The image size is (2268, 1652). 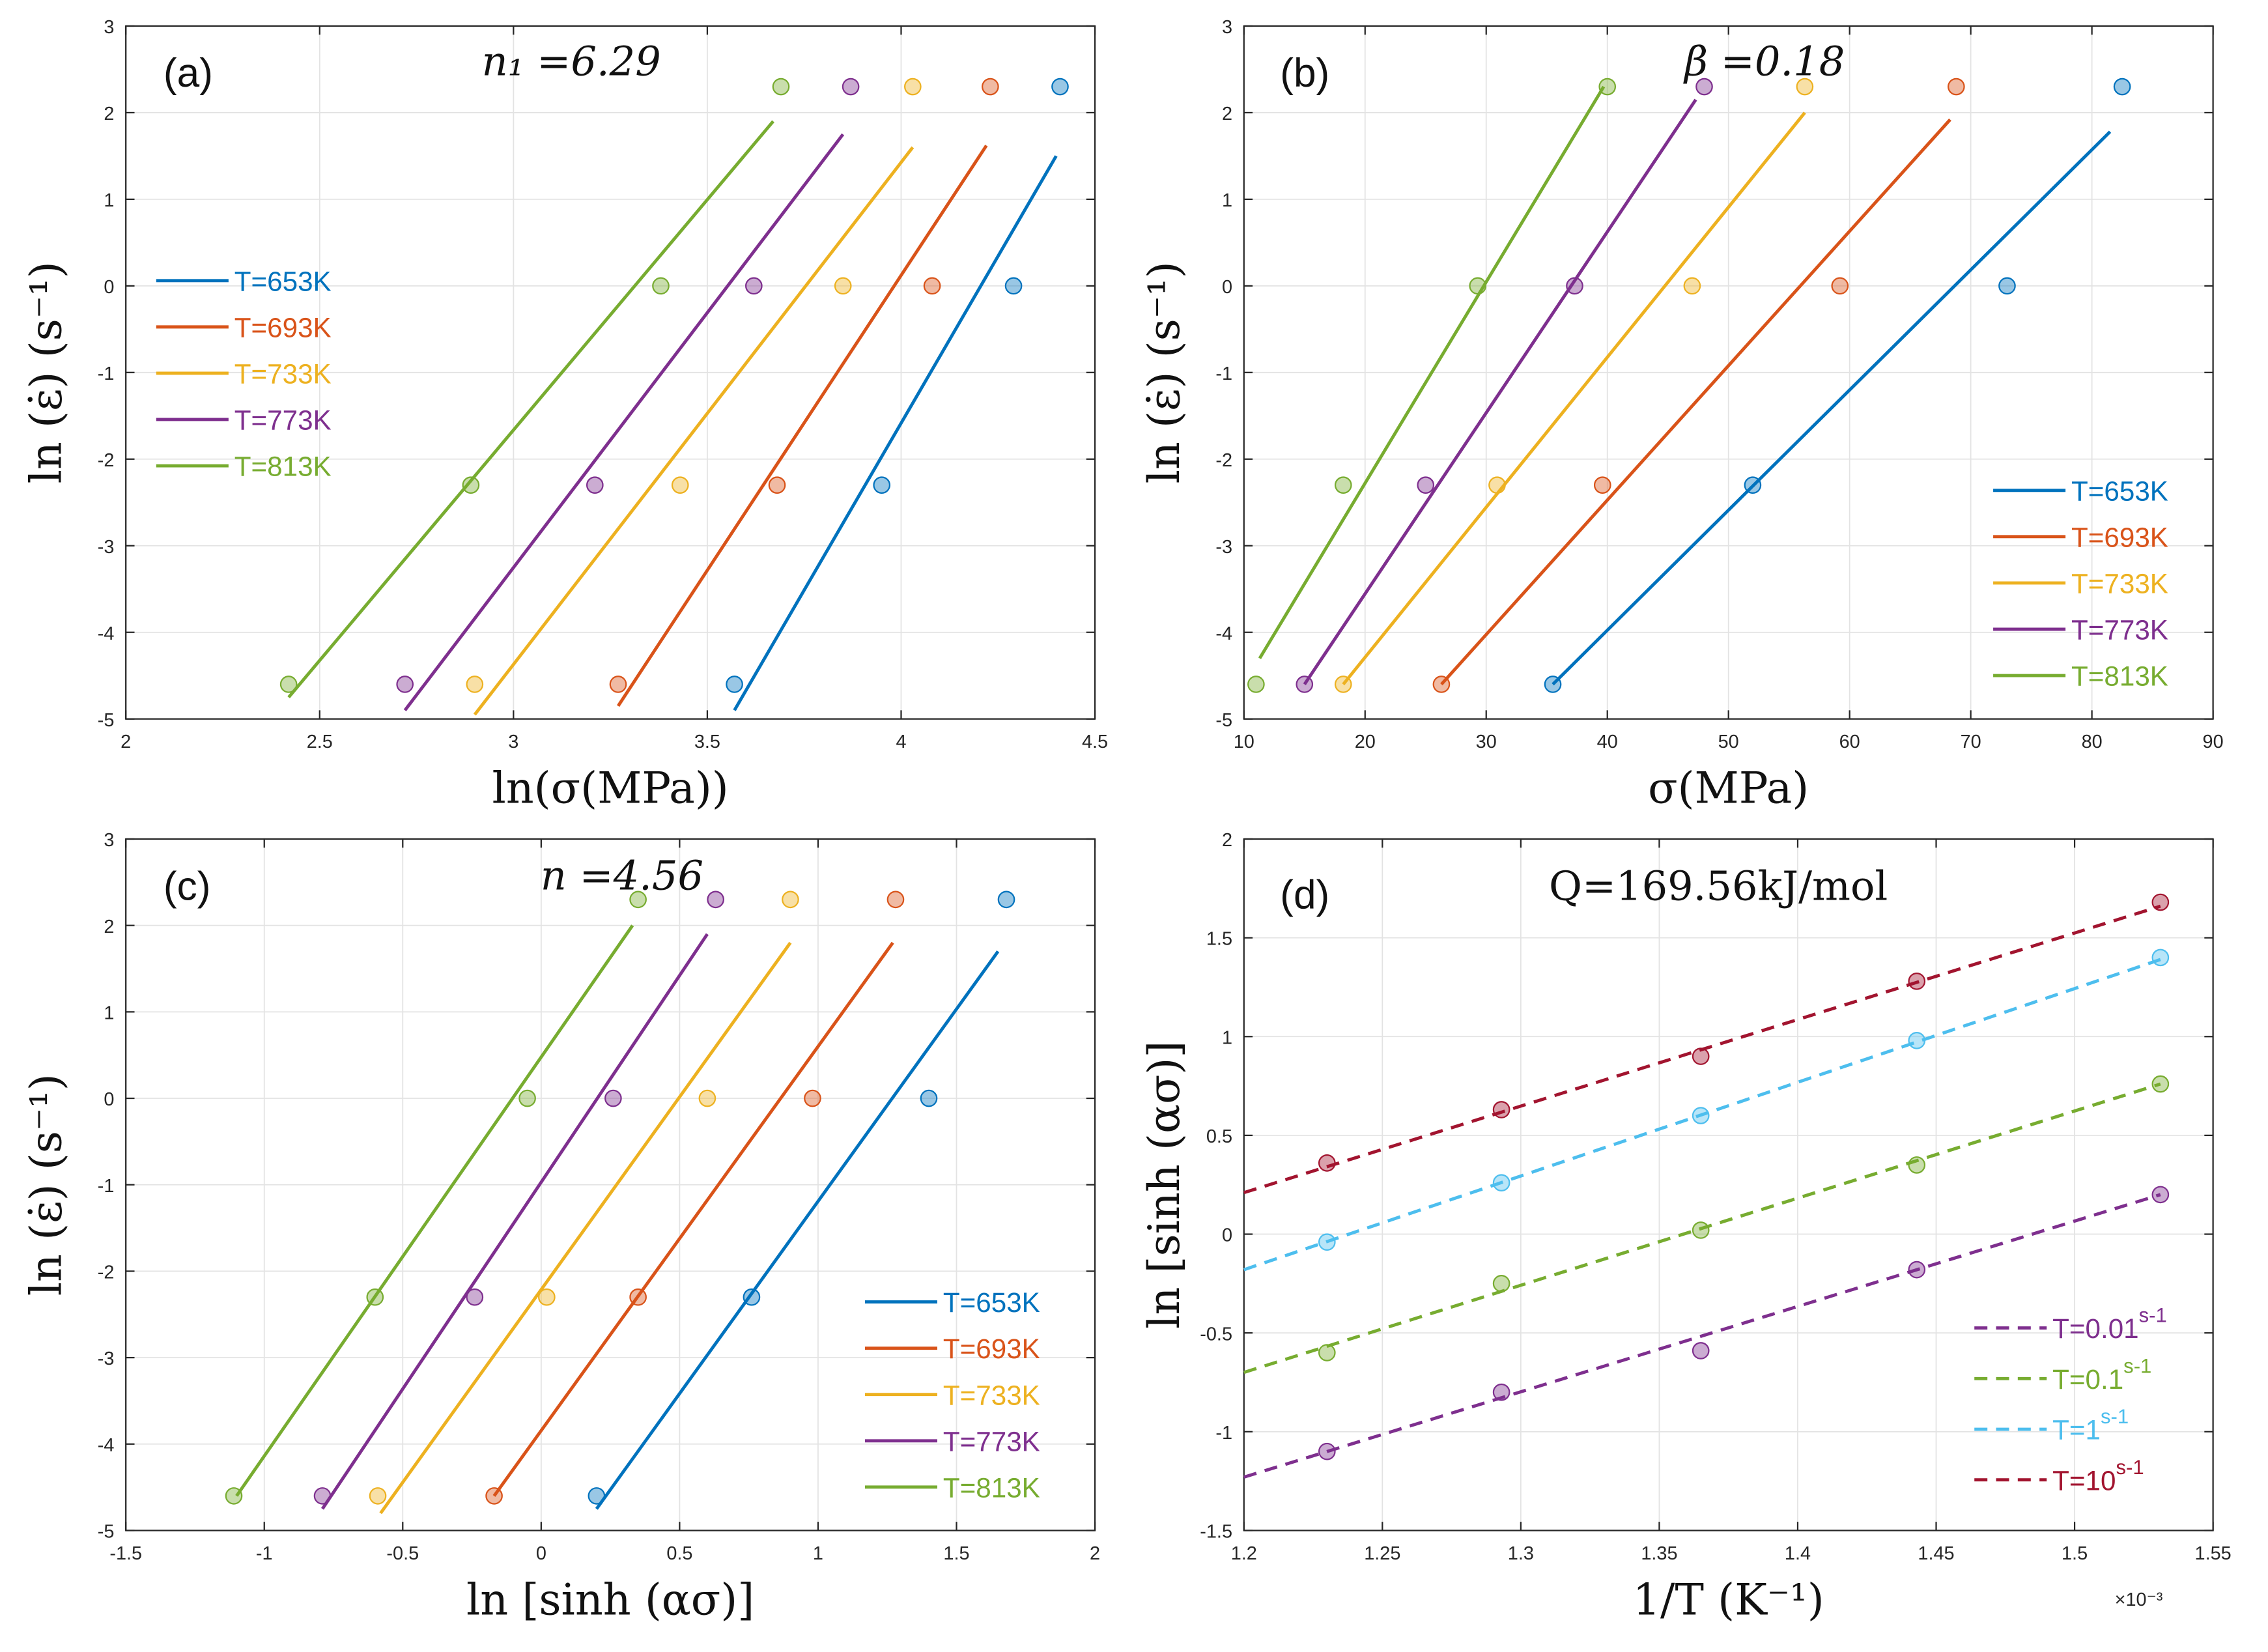 What do you see at coordinates (1850, 742) in the screenshot?
I see `x-tick-label: 60` at bounding box center [1850, 742].